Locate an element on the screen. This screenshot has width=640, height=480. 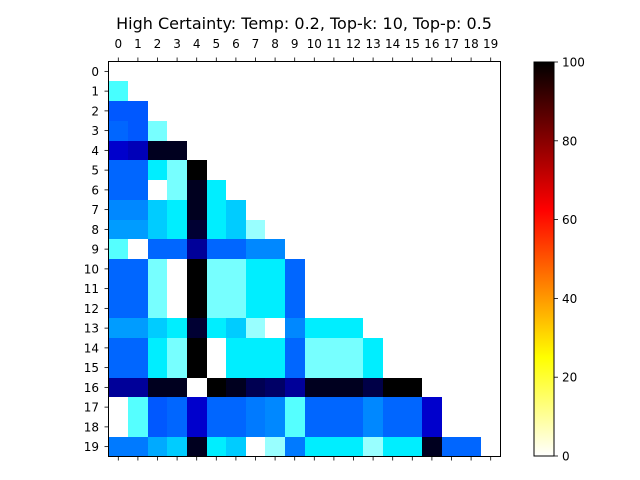
y-tick-label: 5 is located at coordinates (95, 171).